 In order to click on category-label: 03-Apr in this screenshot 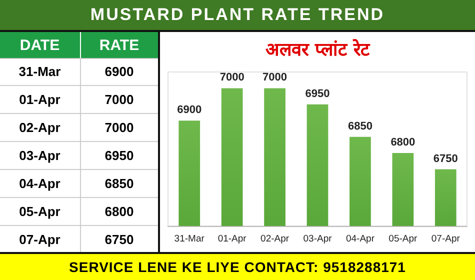, I will do `click(39, 155)`.